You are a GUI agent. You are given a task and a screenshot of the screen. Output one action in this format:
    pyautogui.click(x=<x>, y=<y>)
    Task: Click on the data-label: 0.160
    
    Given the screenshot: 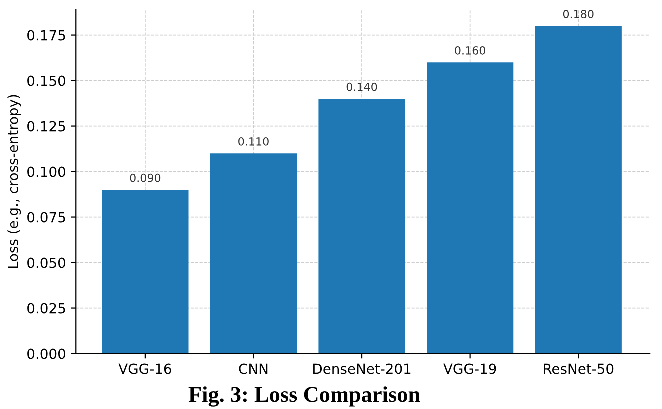 What is the action you would take?
    pyautogui.click(x=470, y=50)
    